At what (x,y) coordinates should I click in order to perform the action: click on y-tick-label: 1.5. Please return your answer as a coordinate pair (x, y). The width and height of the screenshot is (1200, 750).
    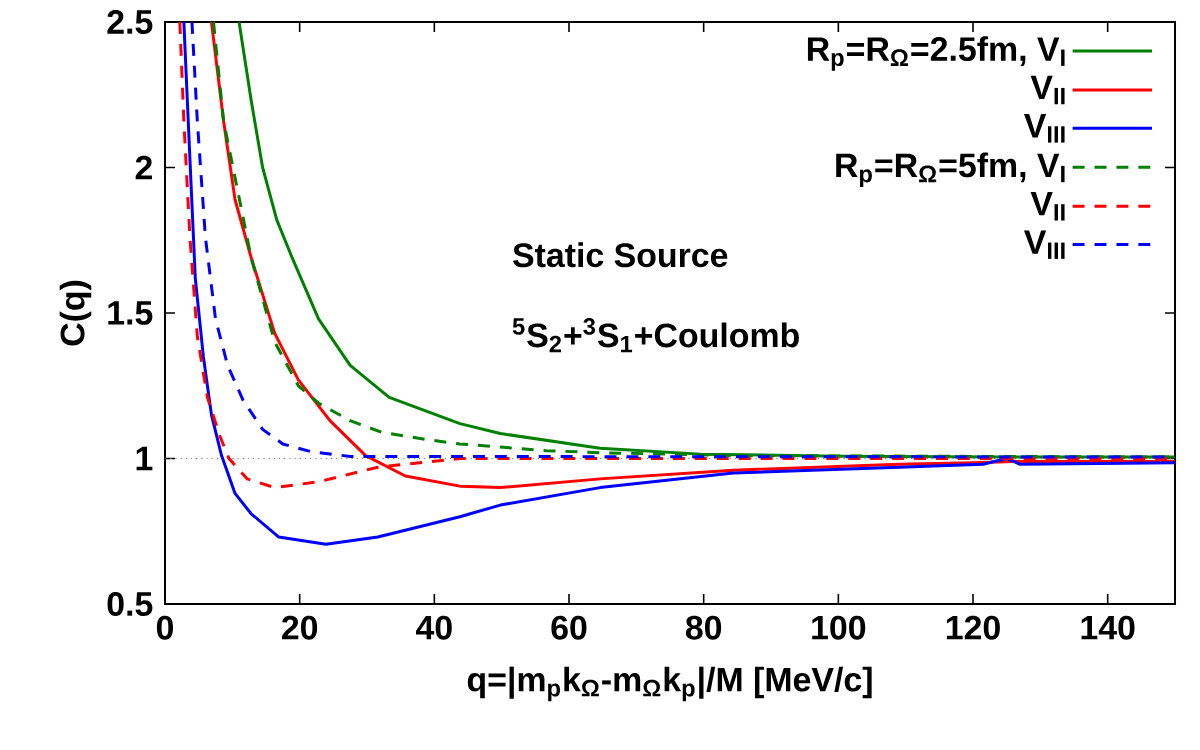
    Looking at the image, I should click on (130, 313).